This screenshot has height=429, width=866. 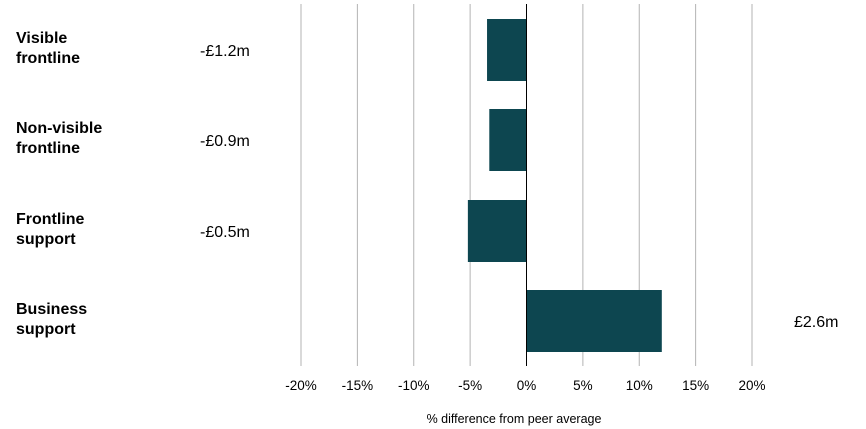 What do you see at coordinates (583, 385) in the screenshot?
I see `x-tick-label: 5%` at bounding box center [583, 385].